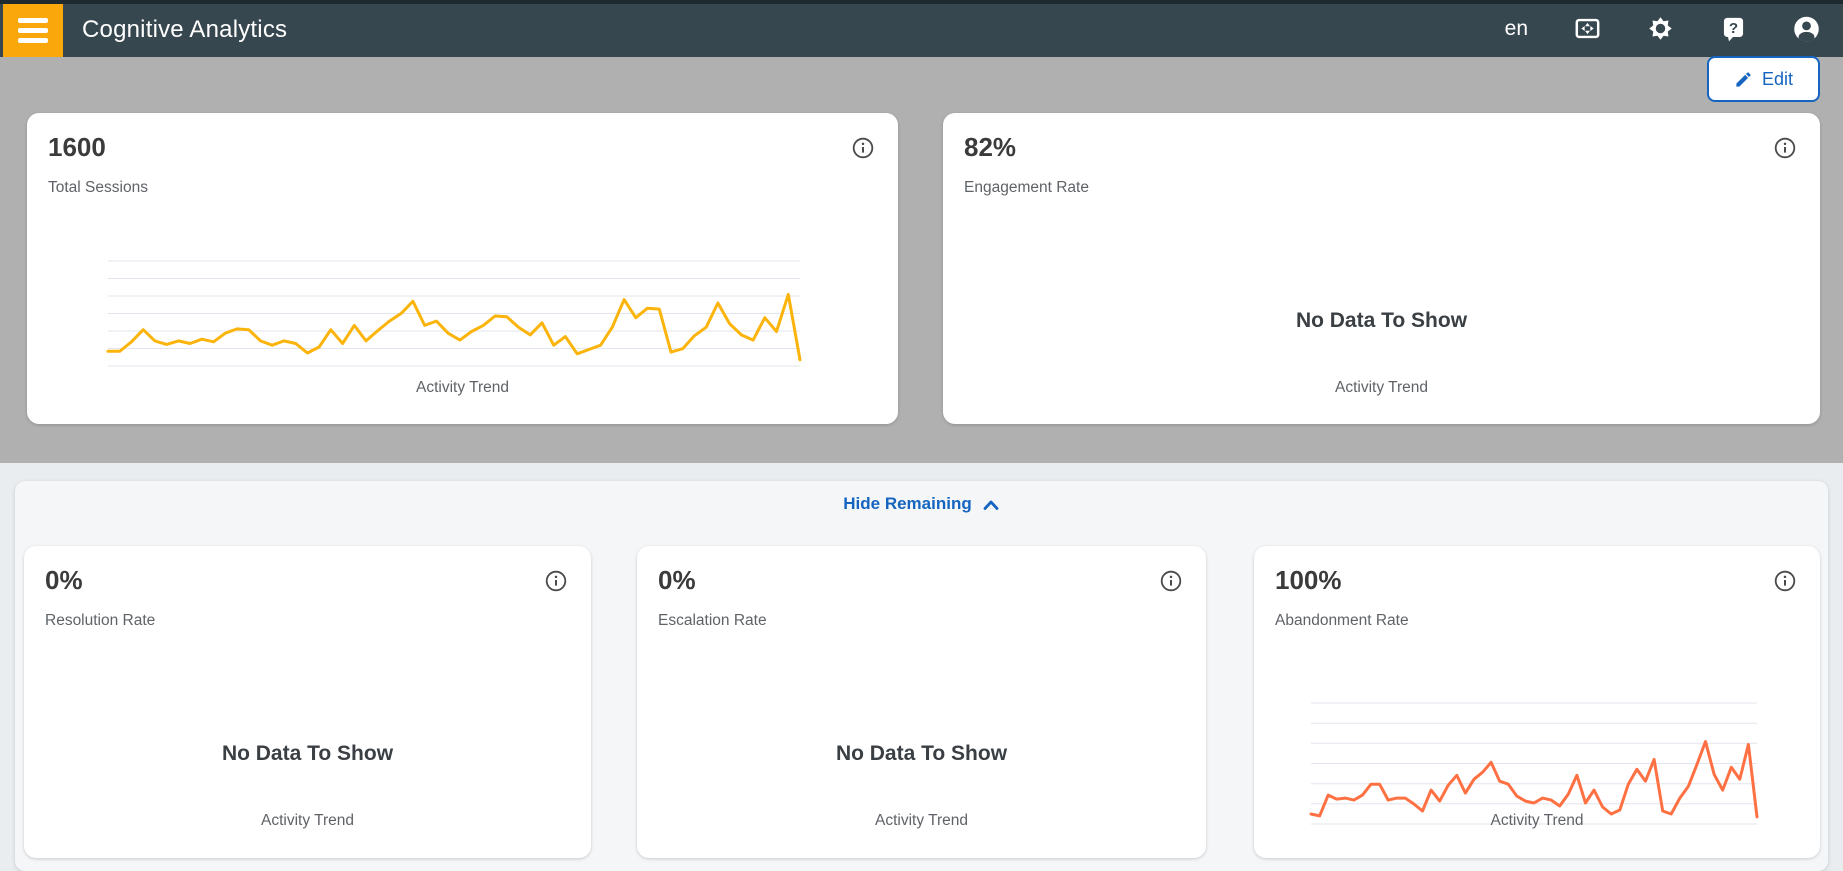  I want to click on fit-screen-icon, so click(1587, 28).